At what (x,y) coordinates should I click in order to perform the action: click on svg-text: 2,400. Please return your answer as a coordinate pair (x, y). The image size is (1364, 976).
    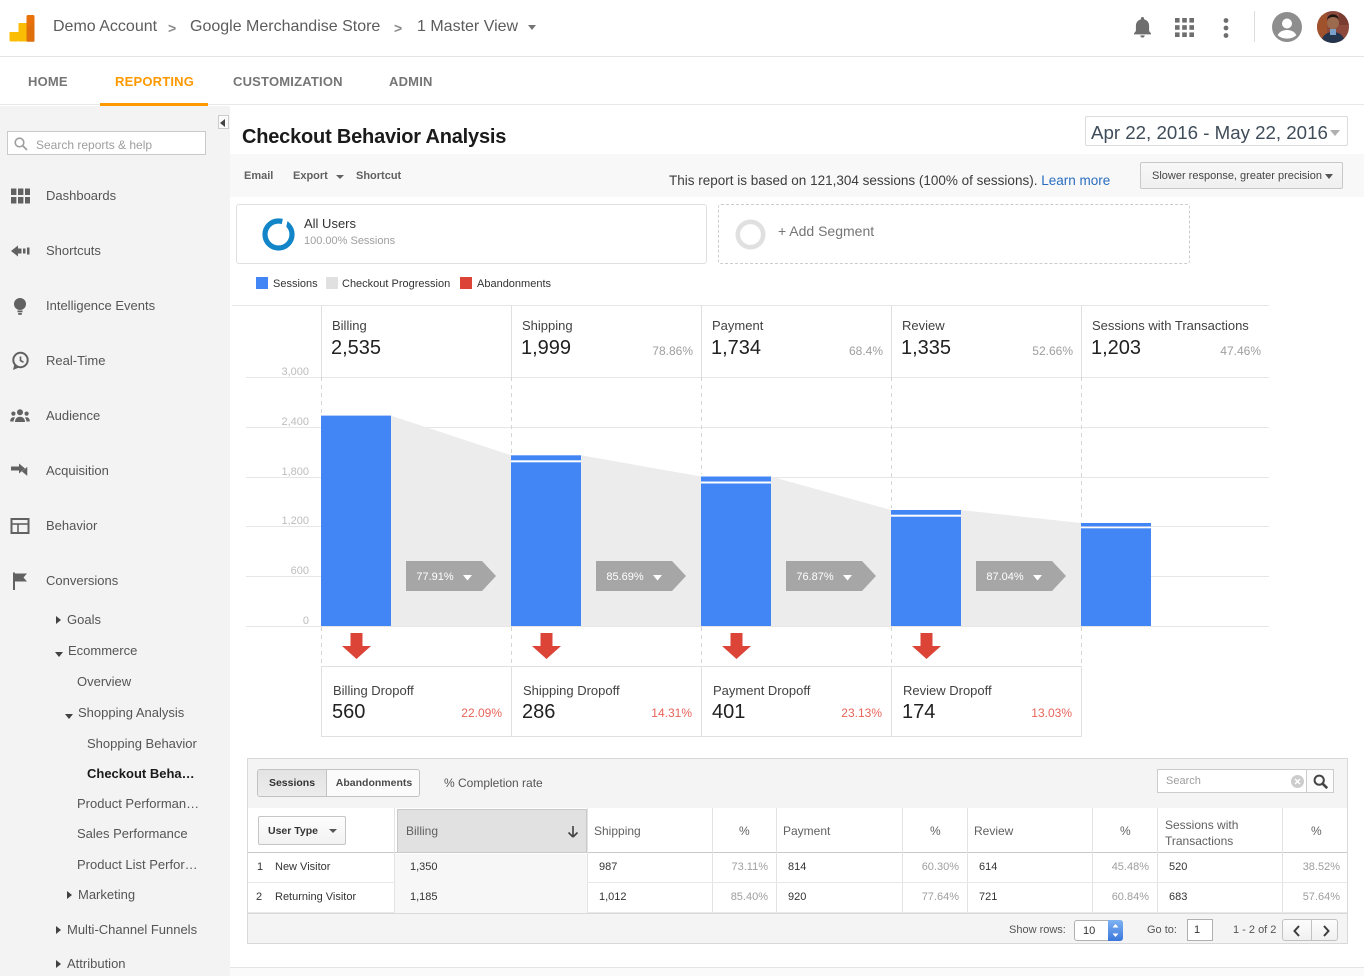
    Looking at the image, I should click on (295, 422).